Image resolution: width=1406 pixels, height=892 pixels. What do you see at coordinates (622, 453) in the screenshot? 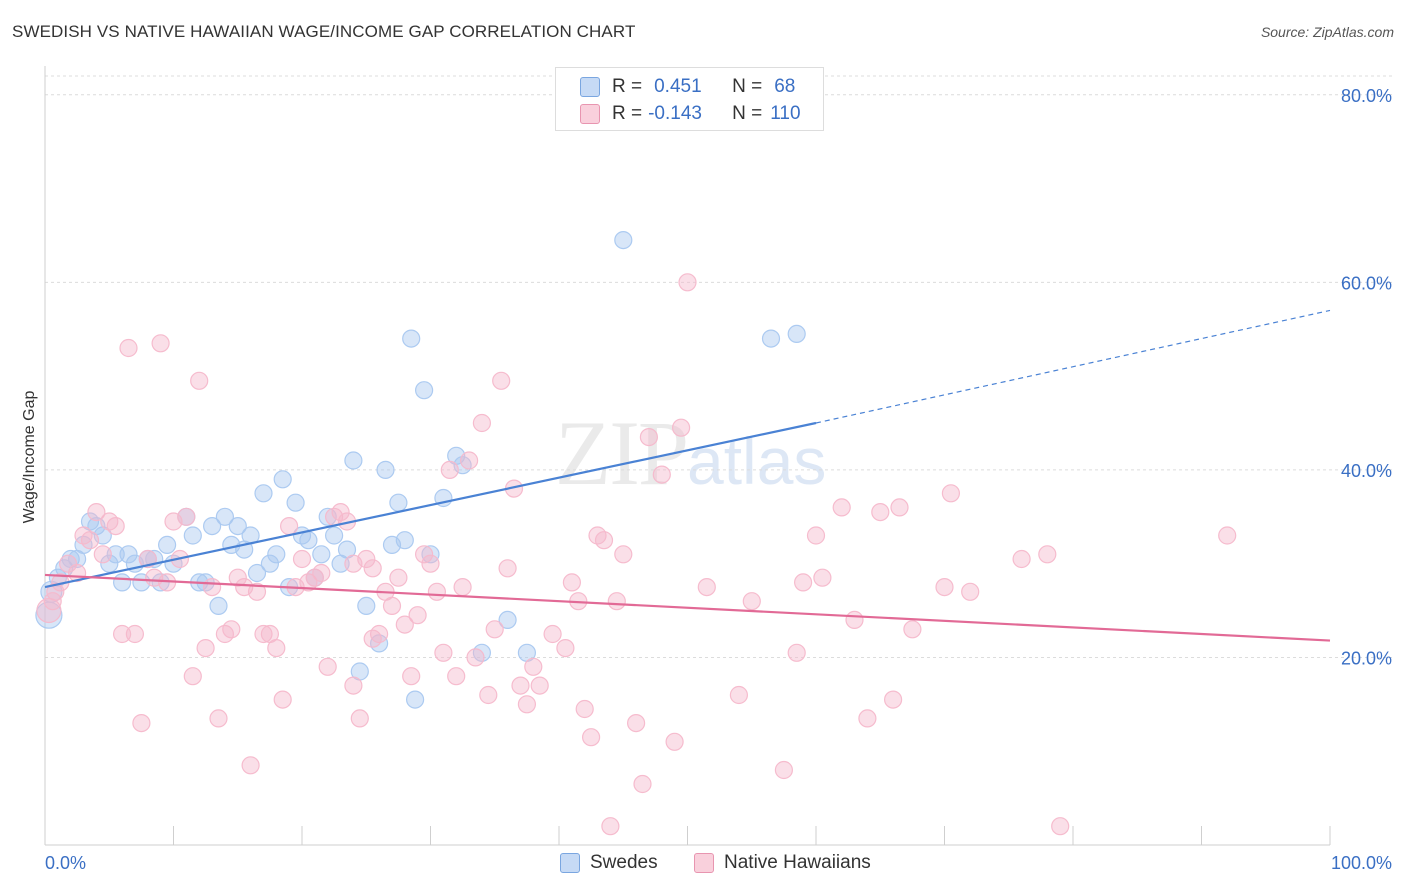
I see `watermark-zip: ZIP` at bounding box center [622, 453].